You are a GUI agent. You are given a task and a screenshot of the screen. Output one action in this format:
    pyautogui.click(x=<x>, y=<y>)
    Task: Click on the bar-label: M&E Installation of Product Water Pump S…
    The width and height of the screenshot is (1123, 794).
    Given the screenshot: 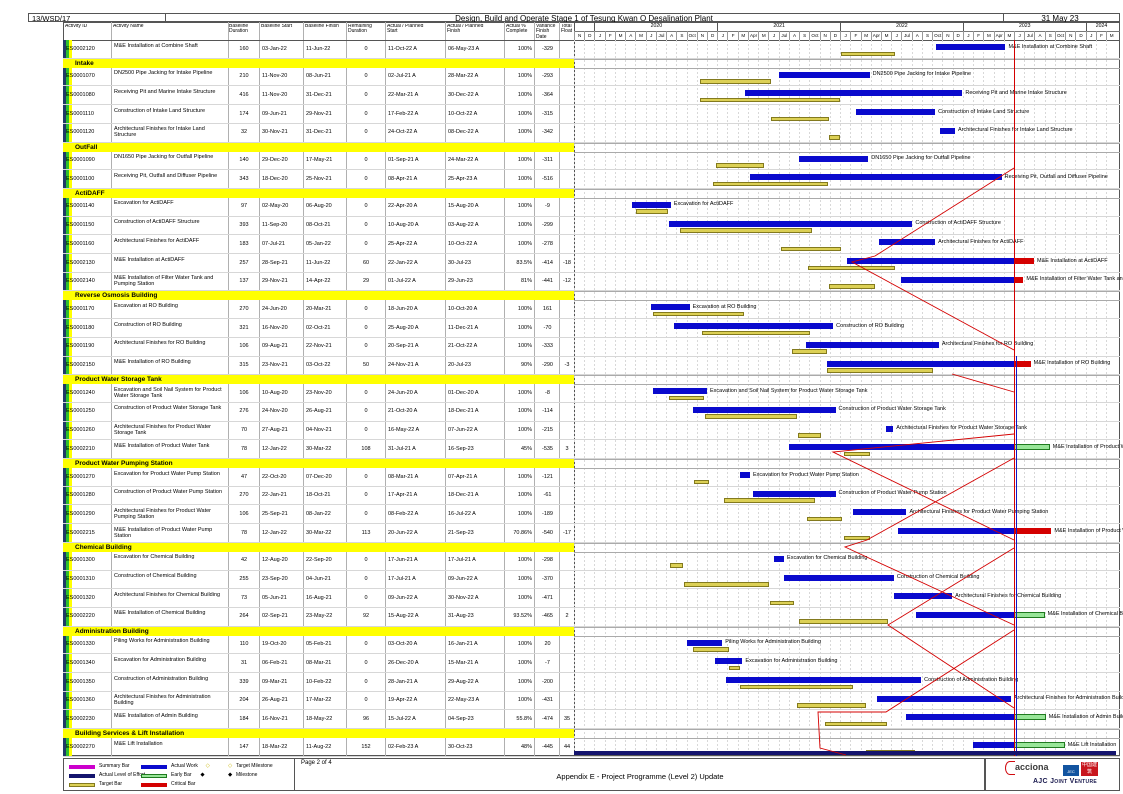 What is the action you would take?
    pyautogui.click(x=1088, y=530)
    